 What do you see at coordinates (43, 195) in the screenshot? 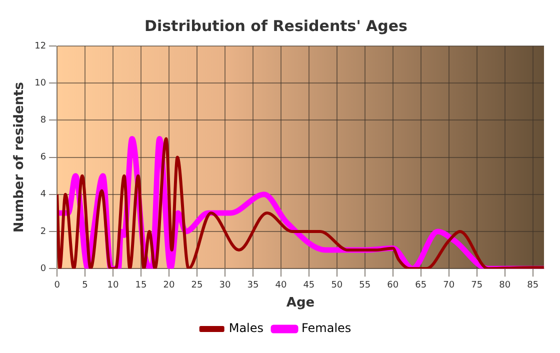
I see `y-tick-label: 4` at bounding box center [43, 195].